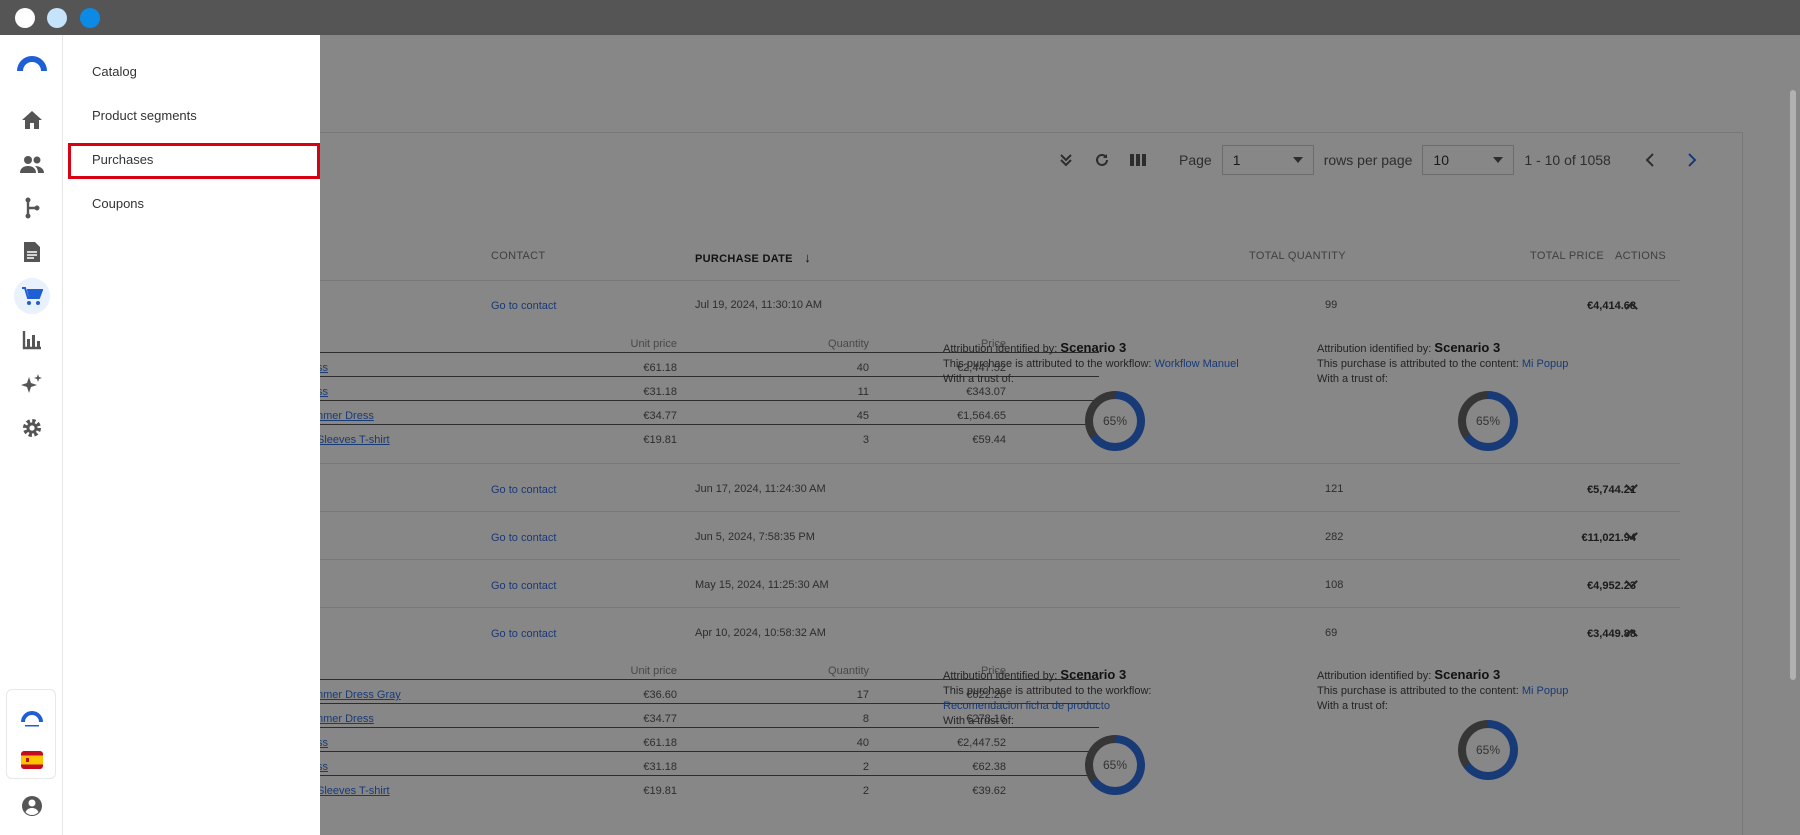 Image resolution: width=1800 pixels, height=835 pixels. I want to click on total-price-cell: €4,952.23, so click(1611, 586).